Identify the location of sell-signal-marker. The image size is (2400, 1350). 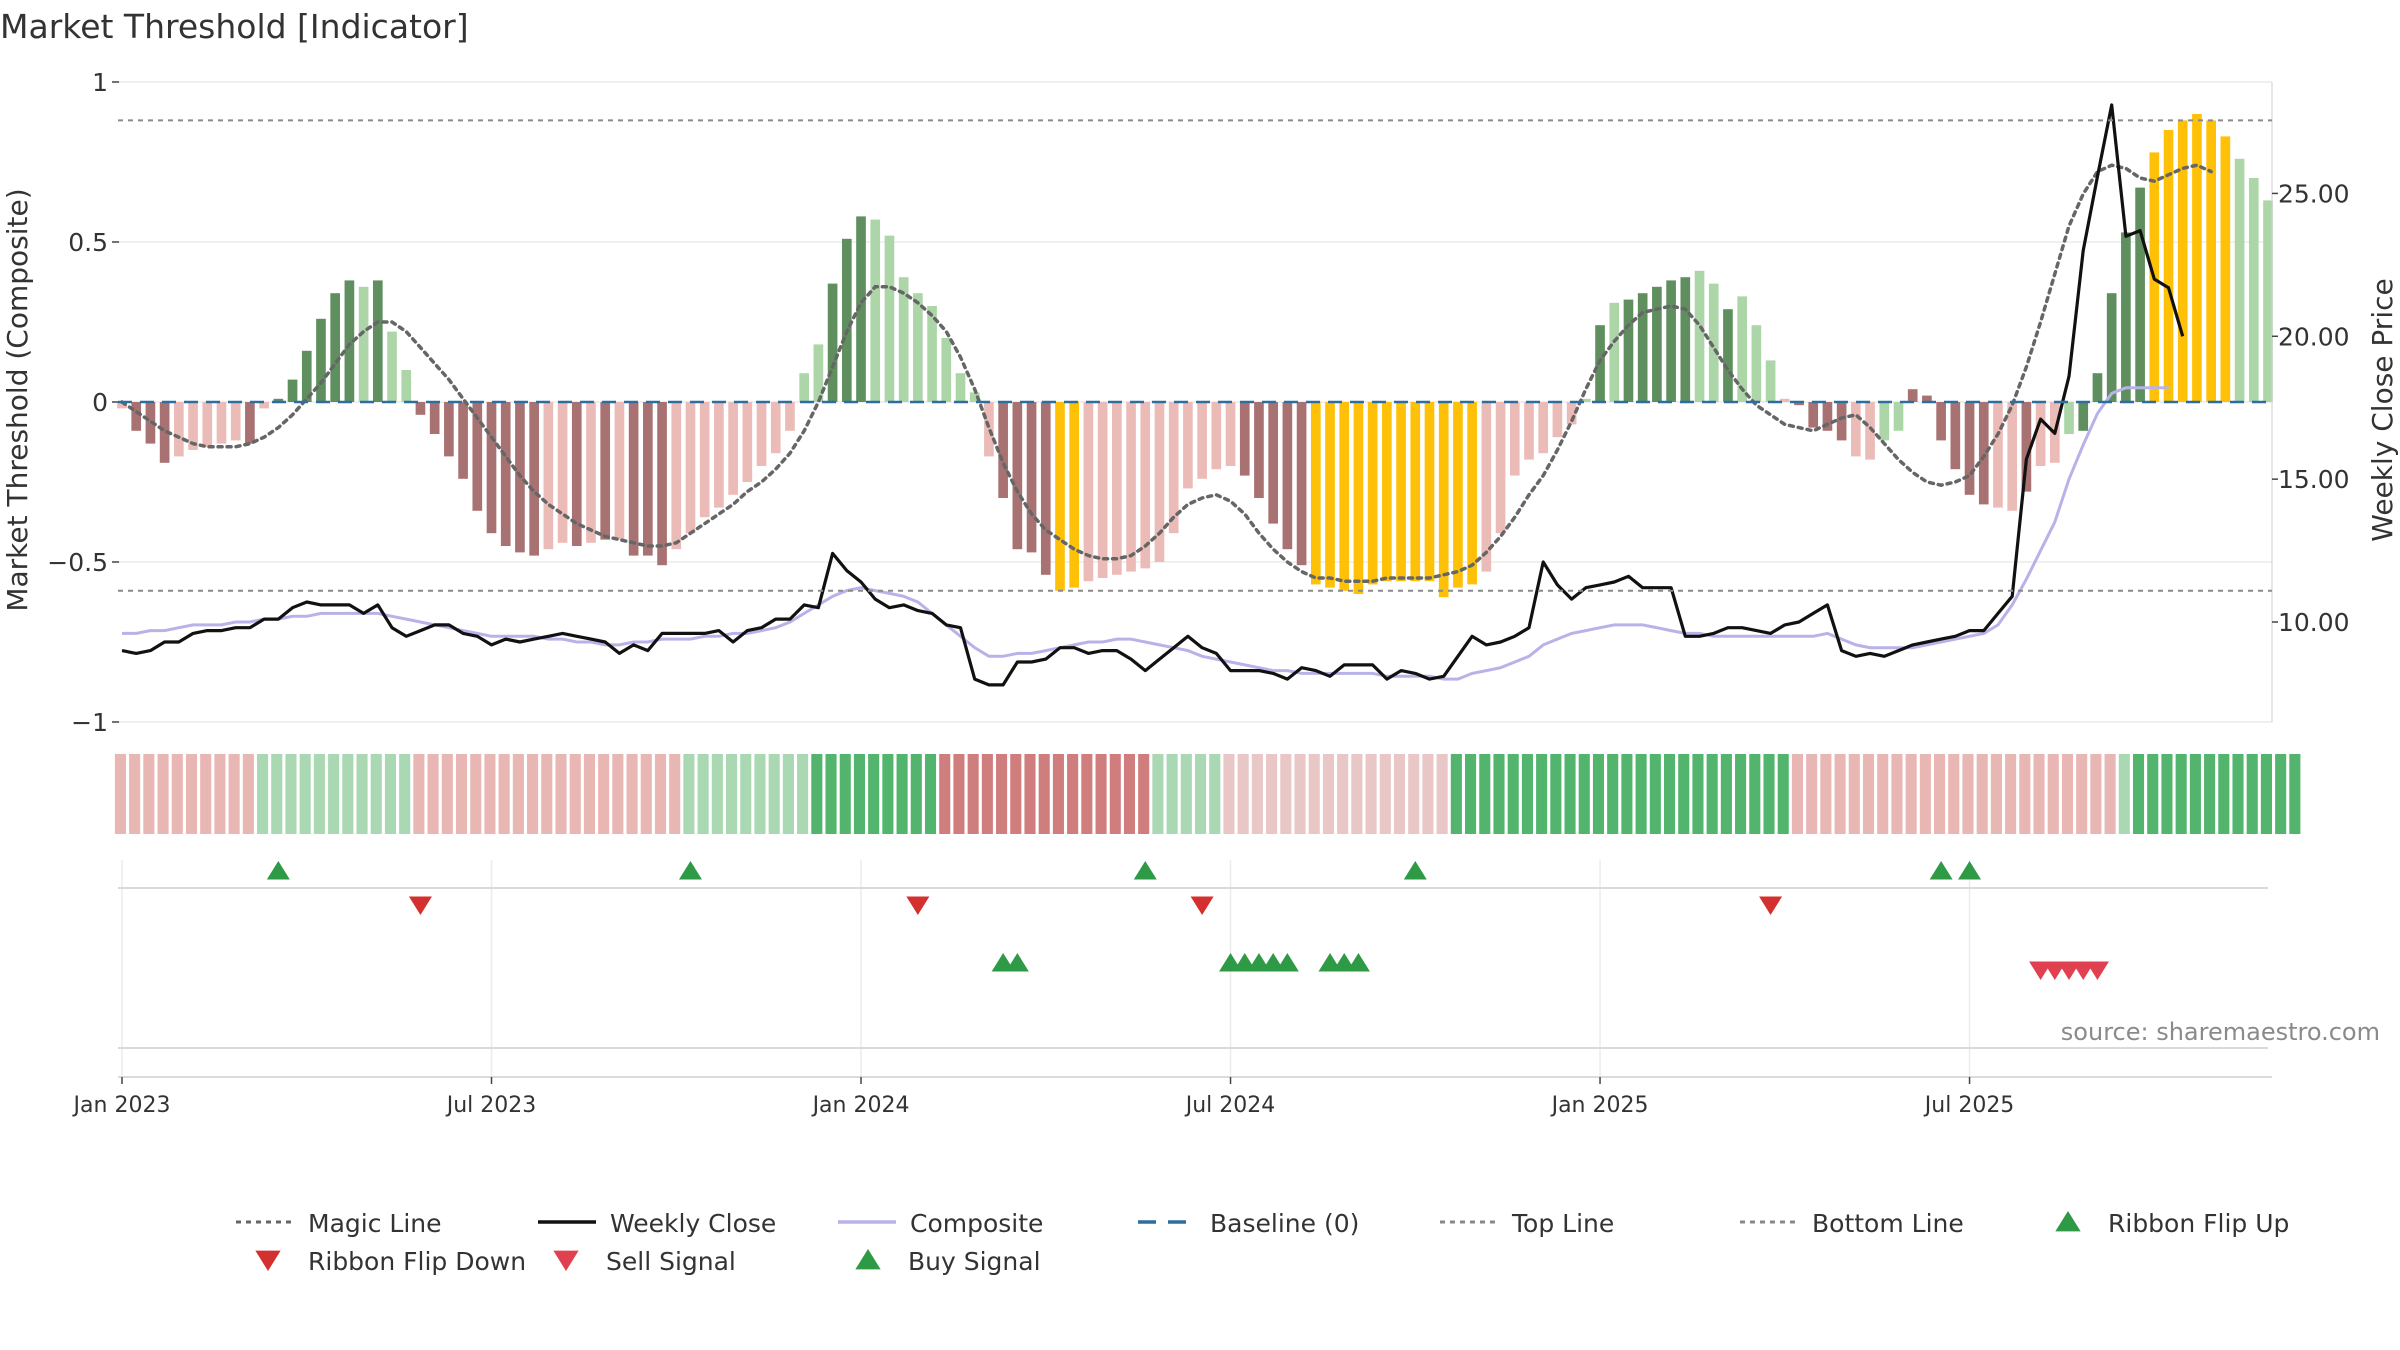
(2097, 970).